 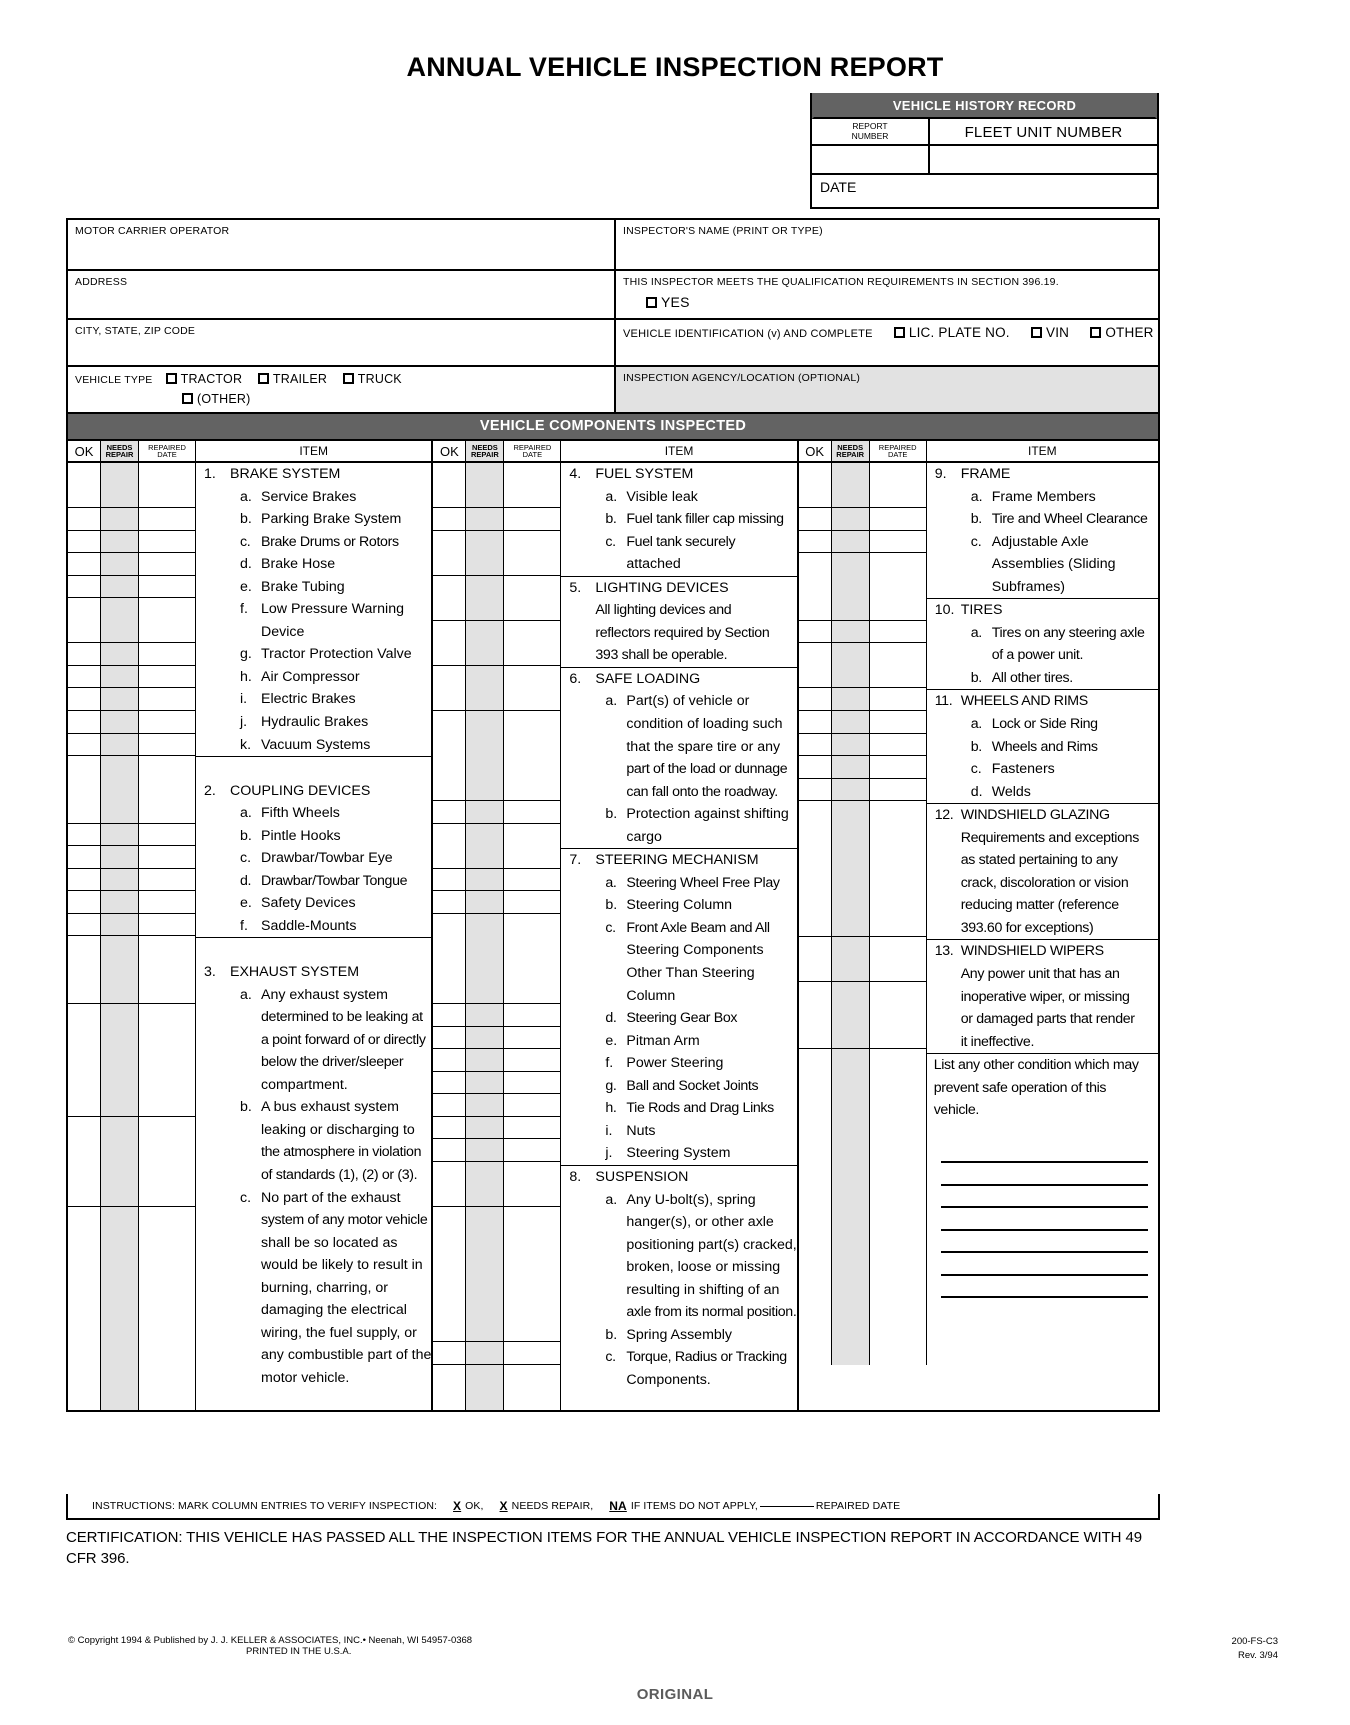 I want to click on report-number-input, so click(x=870, y=158).